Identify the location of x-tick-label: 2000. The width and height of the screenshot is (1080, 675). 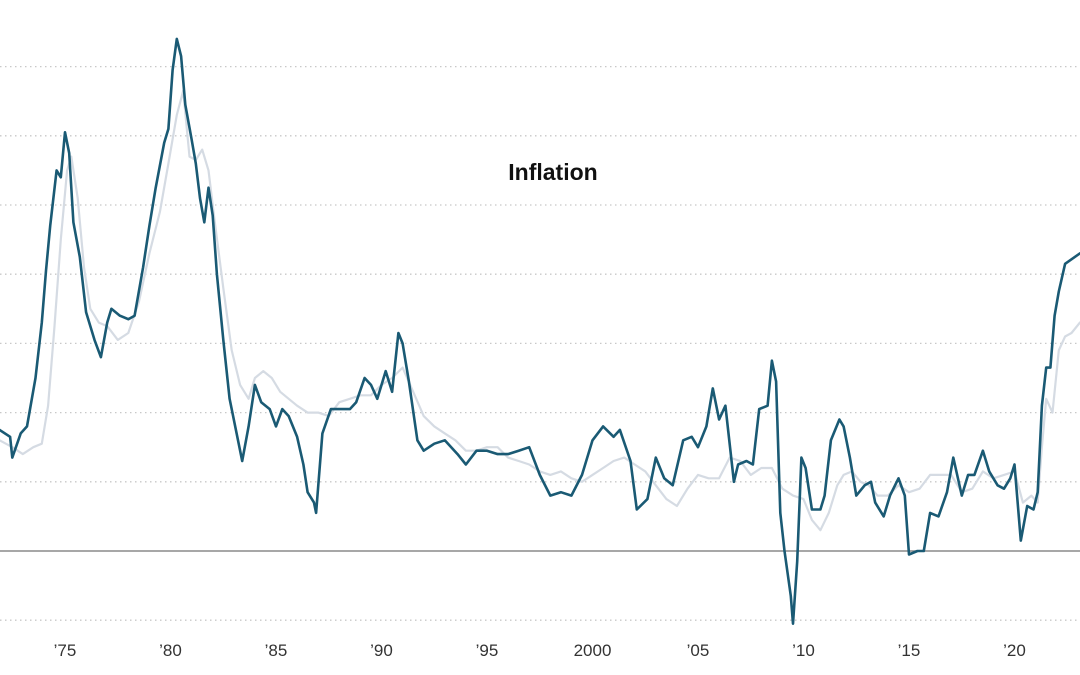
(593, 650).